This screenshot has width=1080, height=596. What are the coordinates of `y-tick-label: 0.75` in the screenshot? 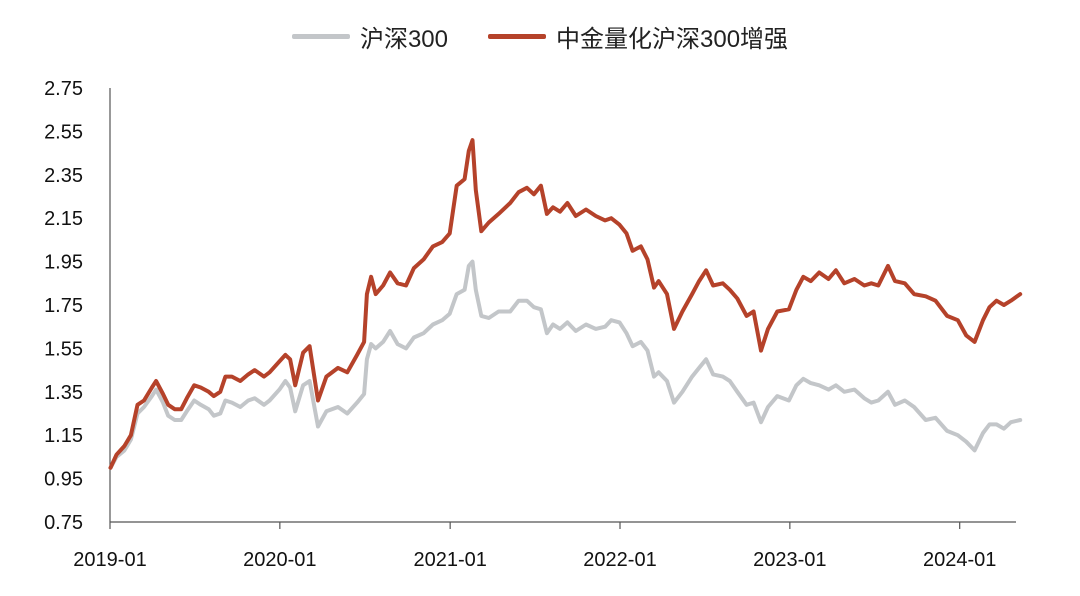 It's located at (63, 523).